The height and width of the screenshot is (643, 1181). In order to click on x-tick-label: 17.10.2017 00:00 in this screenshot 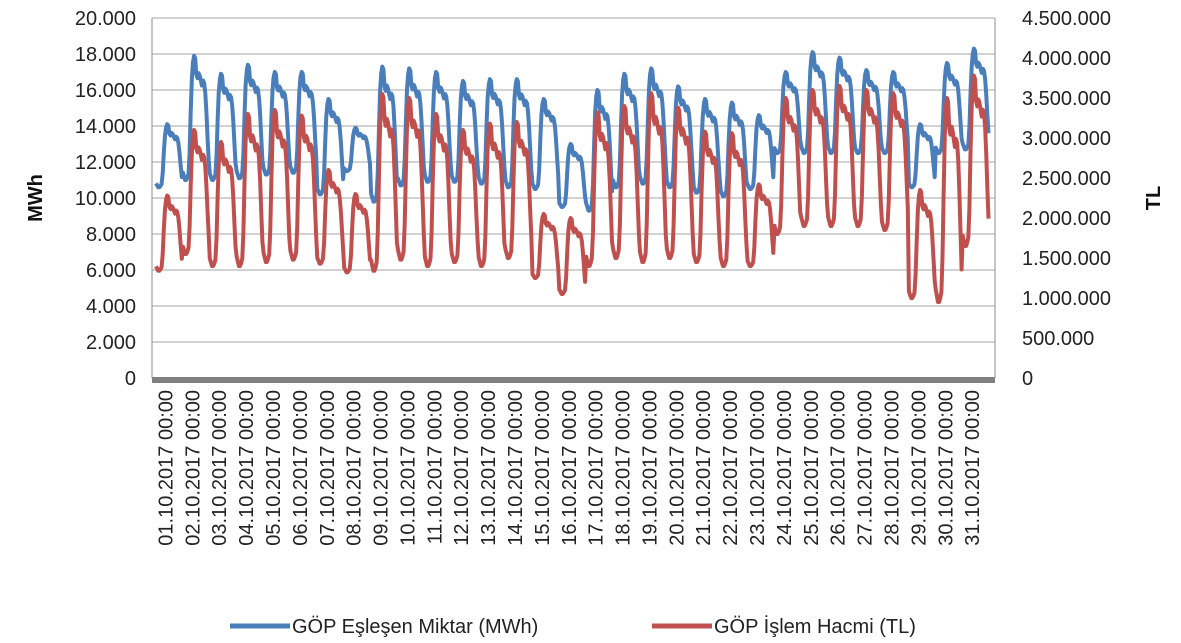, I will do `click(597, 468)`.